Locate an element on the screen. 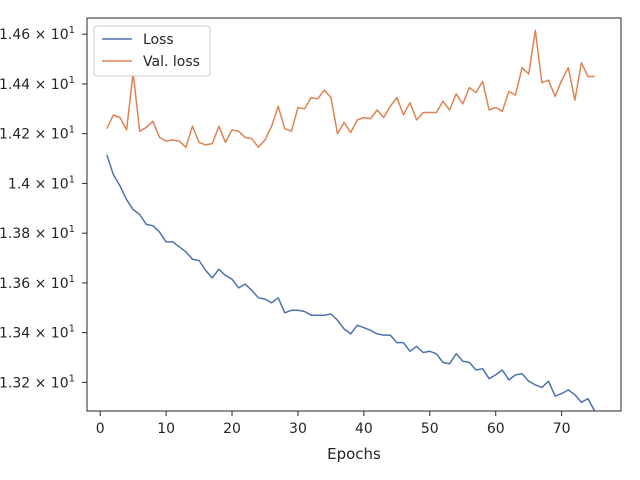 The height and width of the screenshot is (480, 640). y-tick-label: 1.44 × 10¹ is located at coordinates (37, 84).